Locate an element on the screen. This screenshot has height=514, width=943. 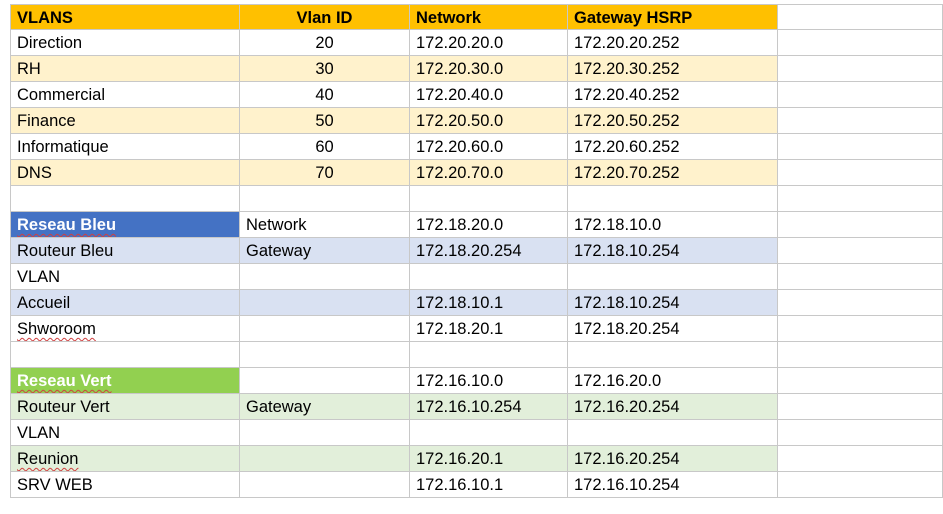
router-name-cell: Routeur Bleu is located at coordinates (125, 251).